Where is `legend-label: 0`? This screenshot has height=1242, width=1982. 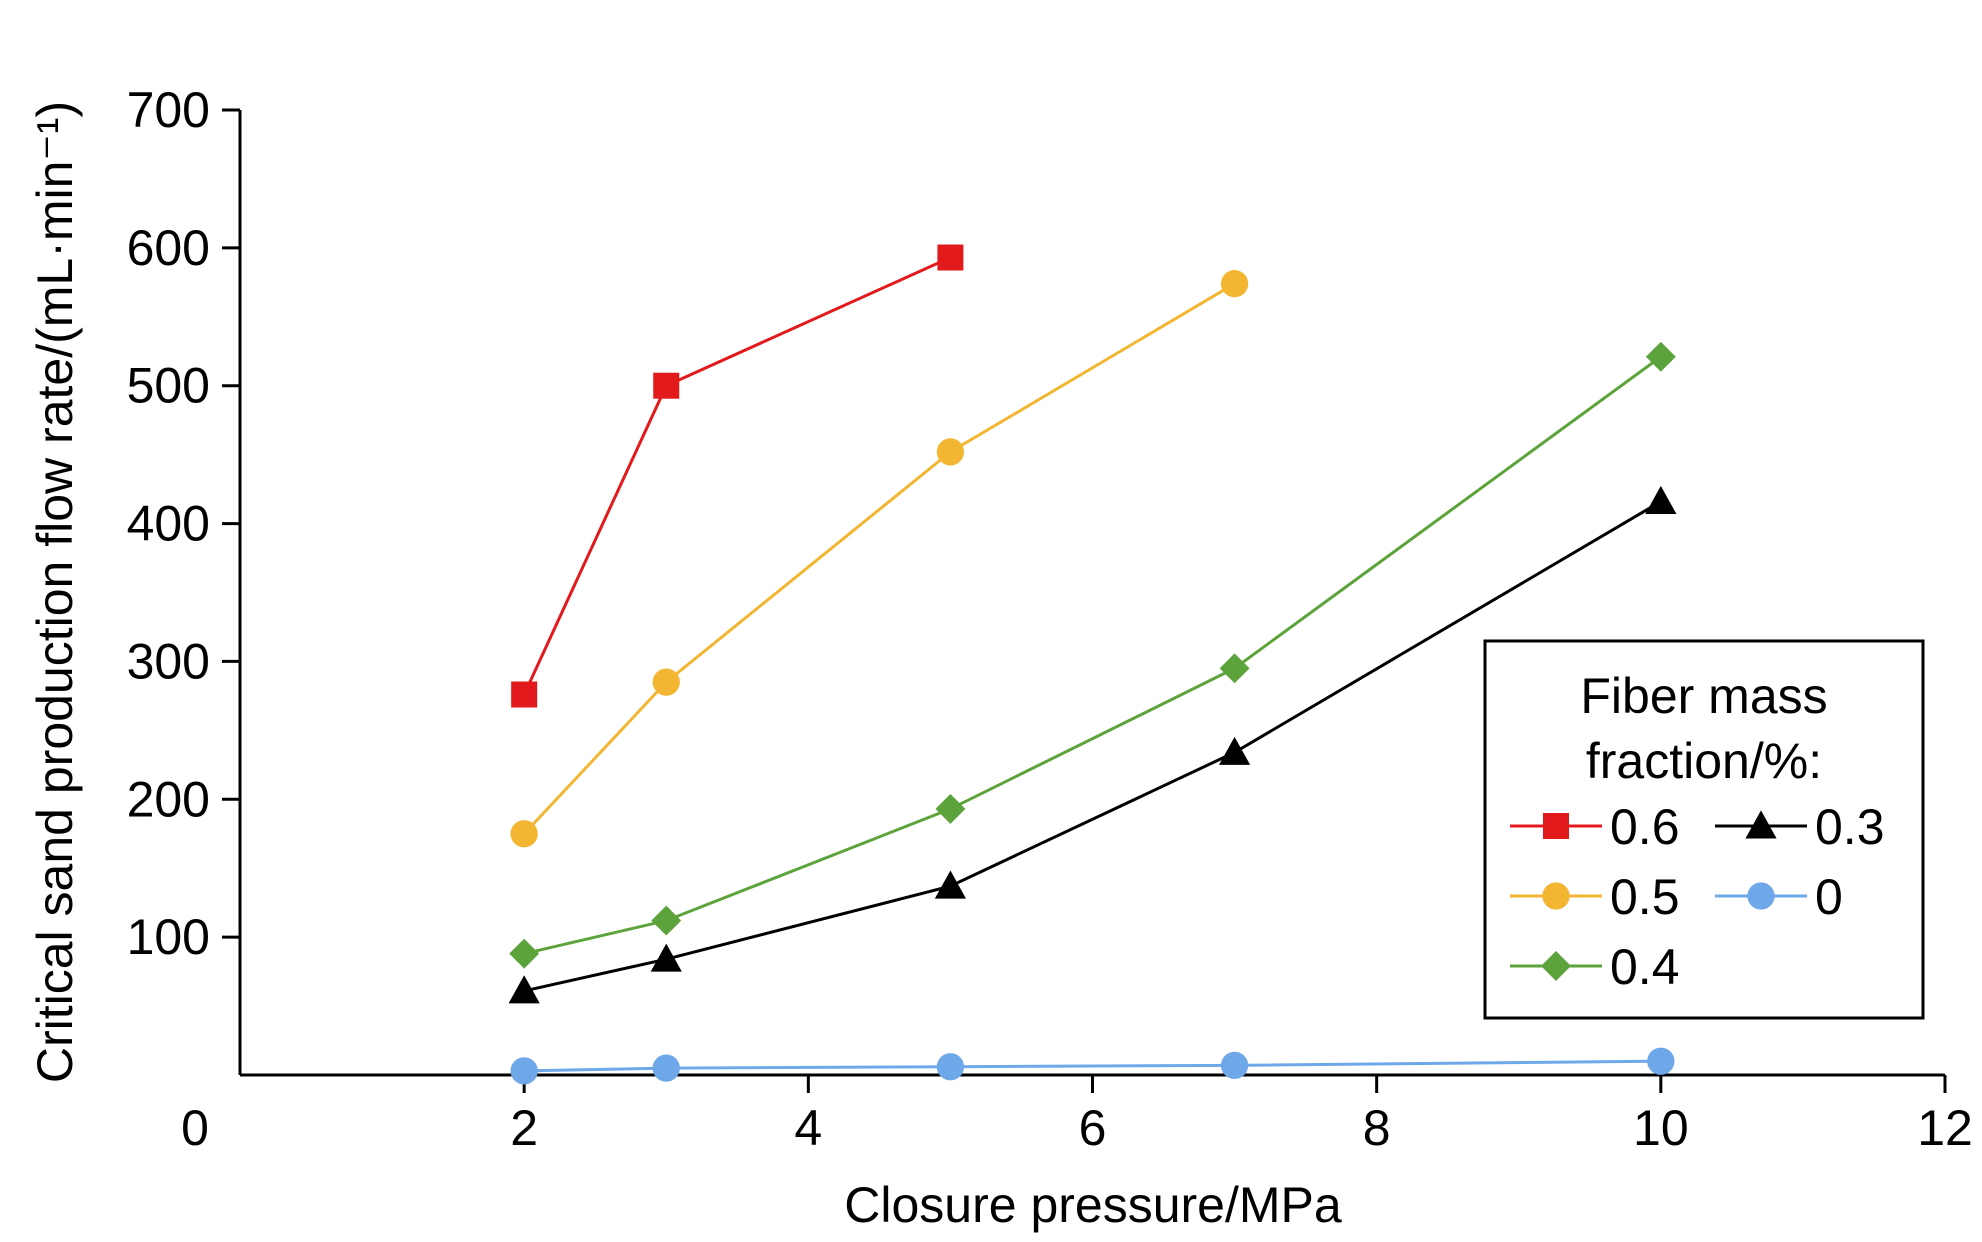
legend-label: 0 is located at coordinates (1829, 897).